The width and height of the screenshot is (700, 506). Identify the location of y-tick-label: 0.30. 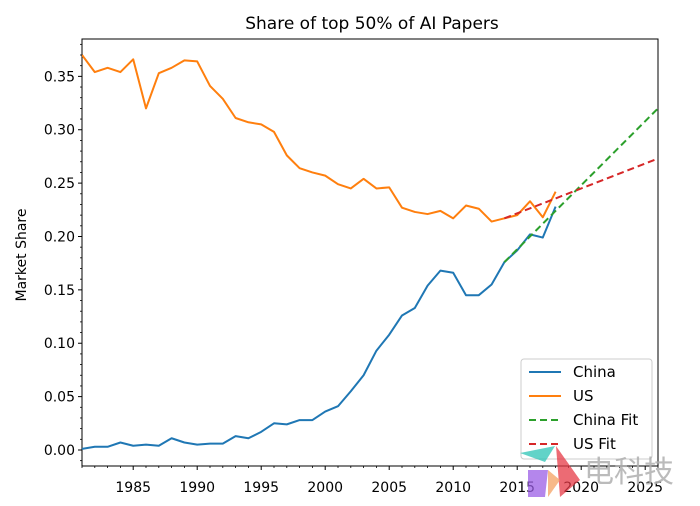
(59, 131).